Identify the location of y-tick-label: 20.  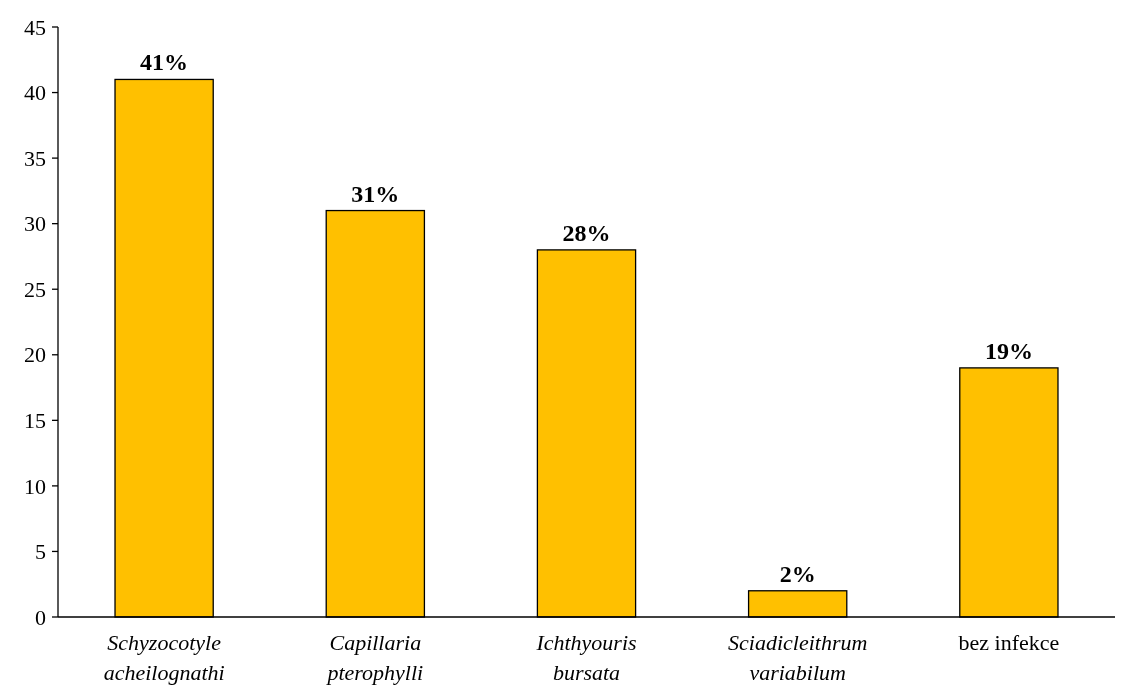
(35, 355).